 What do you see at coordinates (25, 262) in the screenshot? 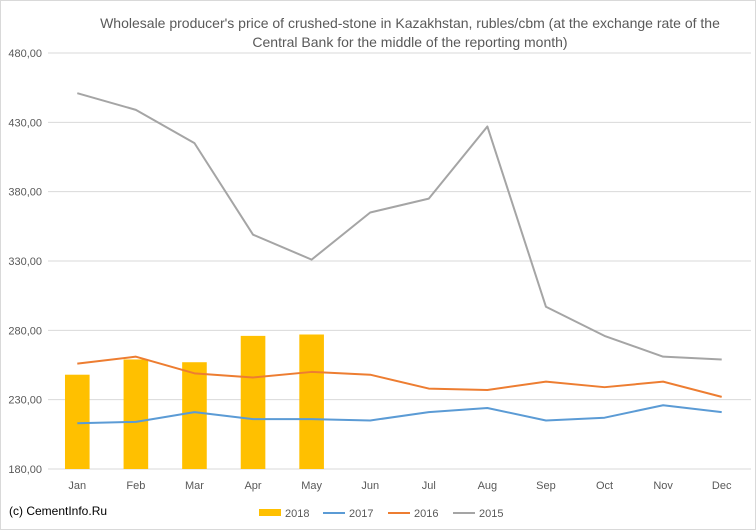
I see `y-tick-label: 330,00` at bounding box center [25, 262].